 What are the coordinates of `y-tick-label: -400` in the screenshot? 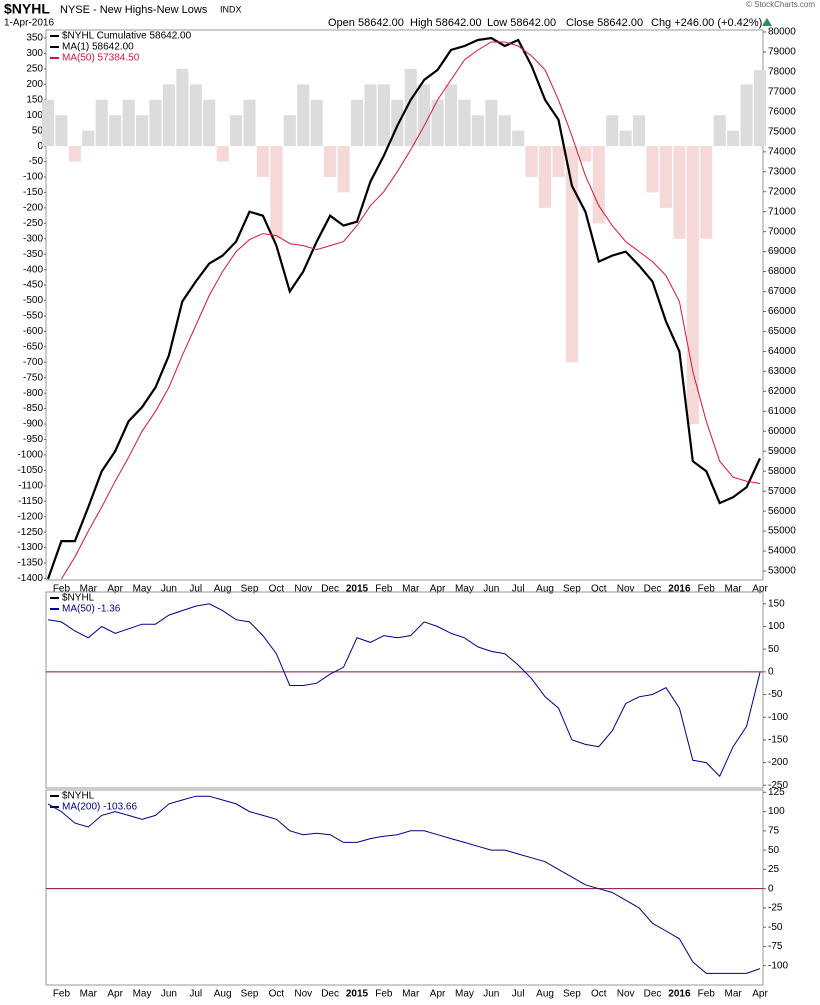 It's located at (33, 269).